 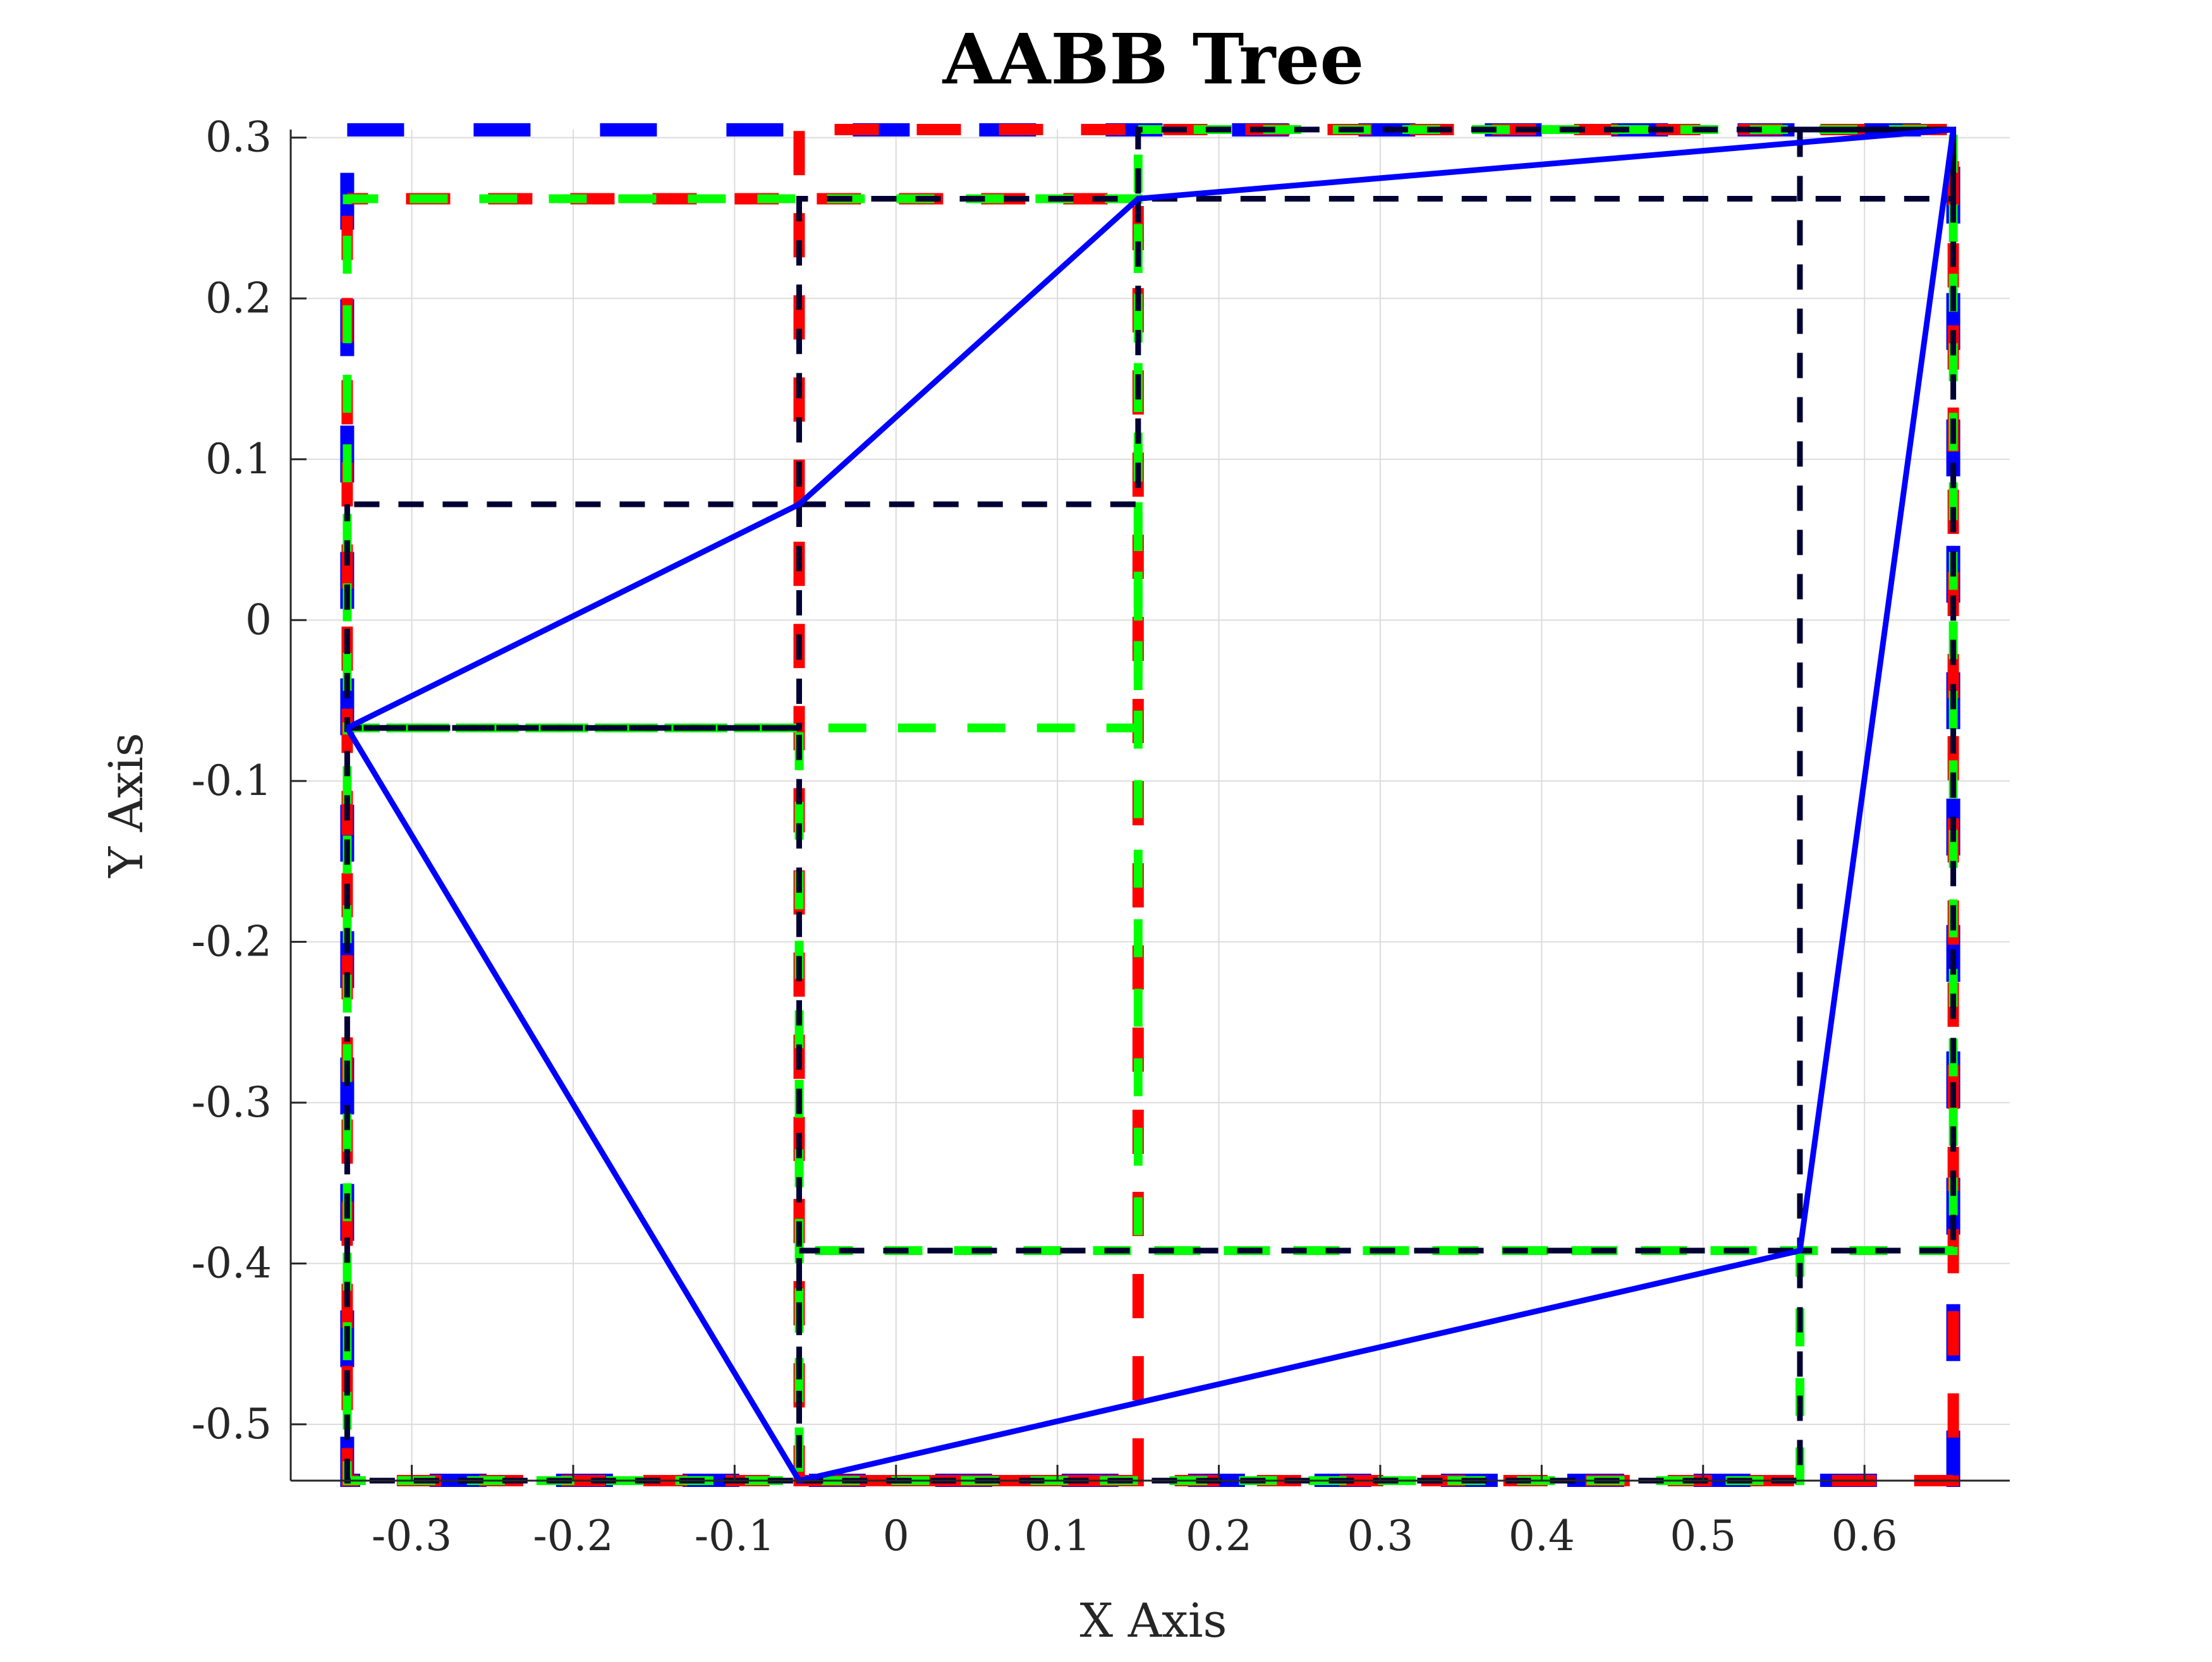 What do you see at coordinates (1703, 1536) in the screenshot?
I see `x-tick-label-8: 0.5` at bounding box center [1703, 1536].